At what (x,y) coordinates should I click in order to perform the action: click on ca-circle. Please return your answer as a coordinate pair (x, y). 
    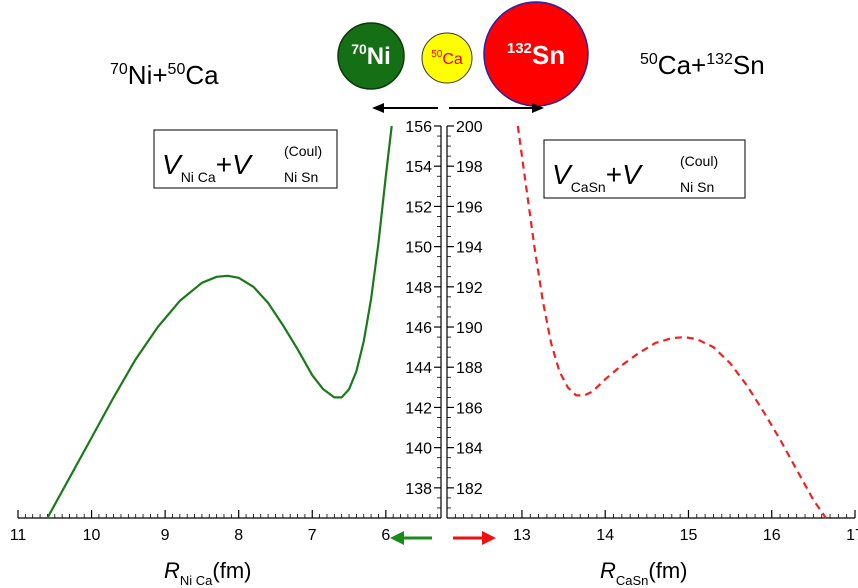
    Looking at the image, I should click on (447, 58).